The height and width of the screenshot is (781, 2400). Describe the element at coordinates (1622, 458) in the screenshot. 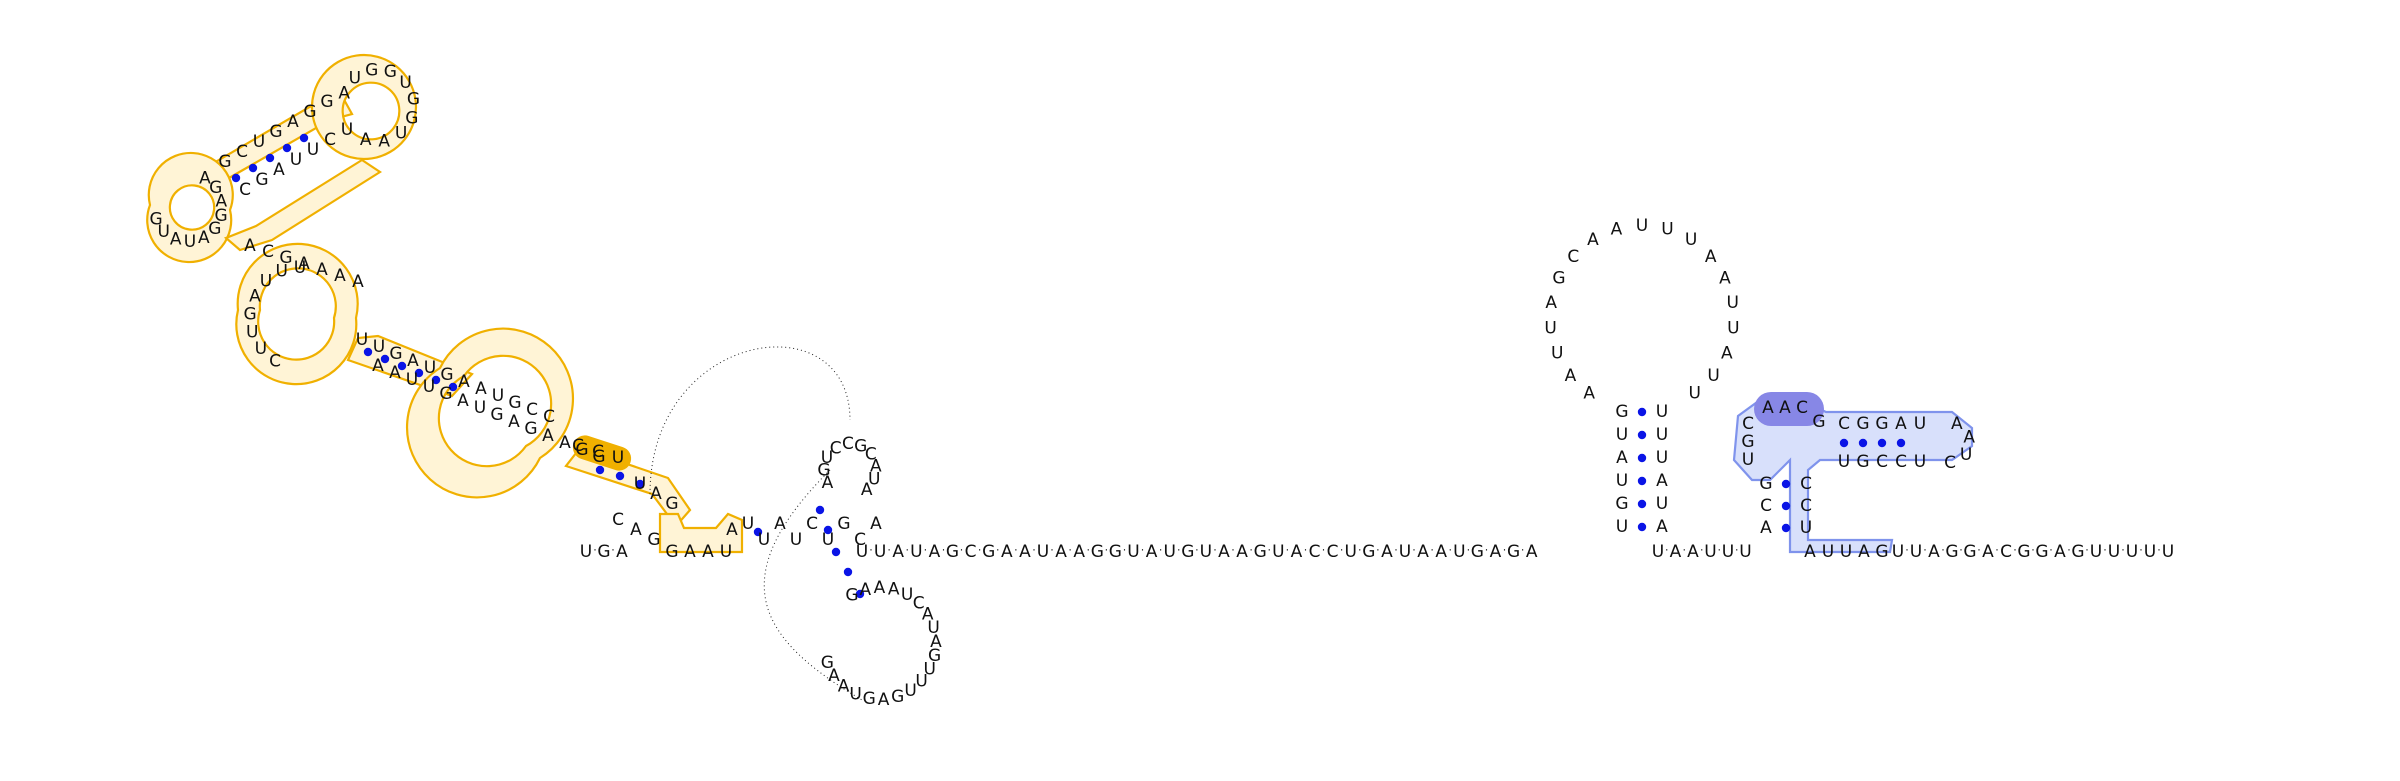

I see `hairpin-1-stem-left: A` at that location.